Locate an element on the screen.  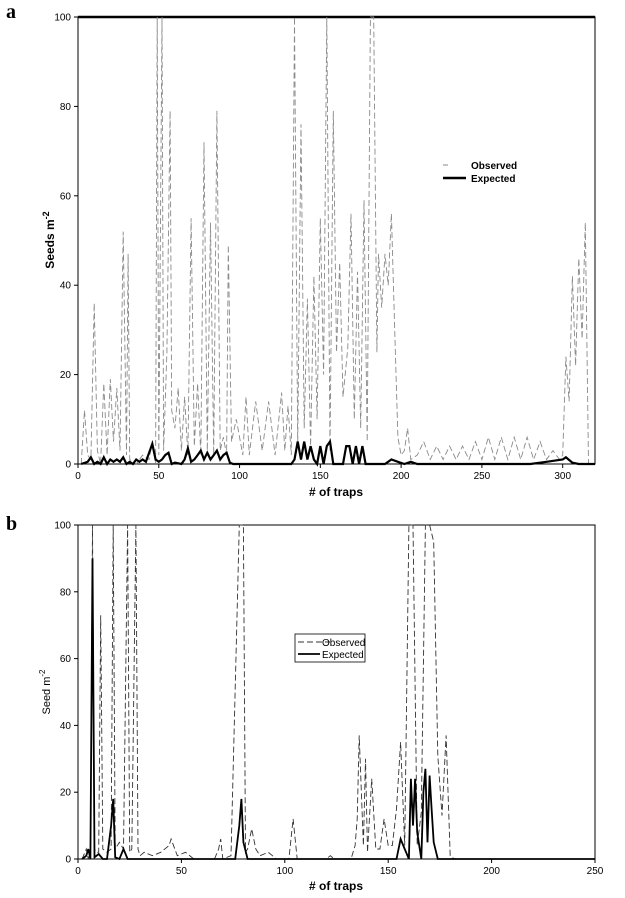
panel-b-legend-box is located at coordinates (330, 648).